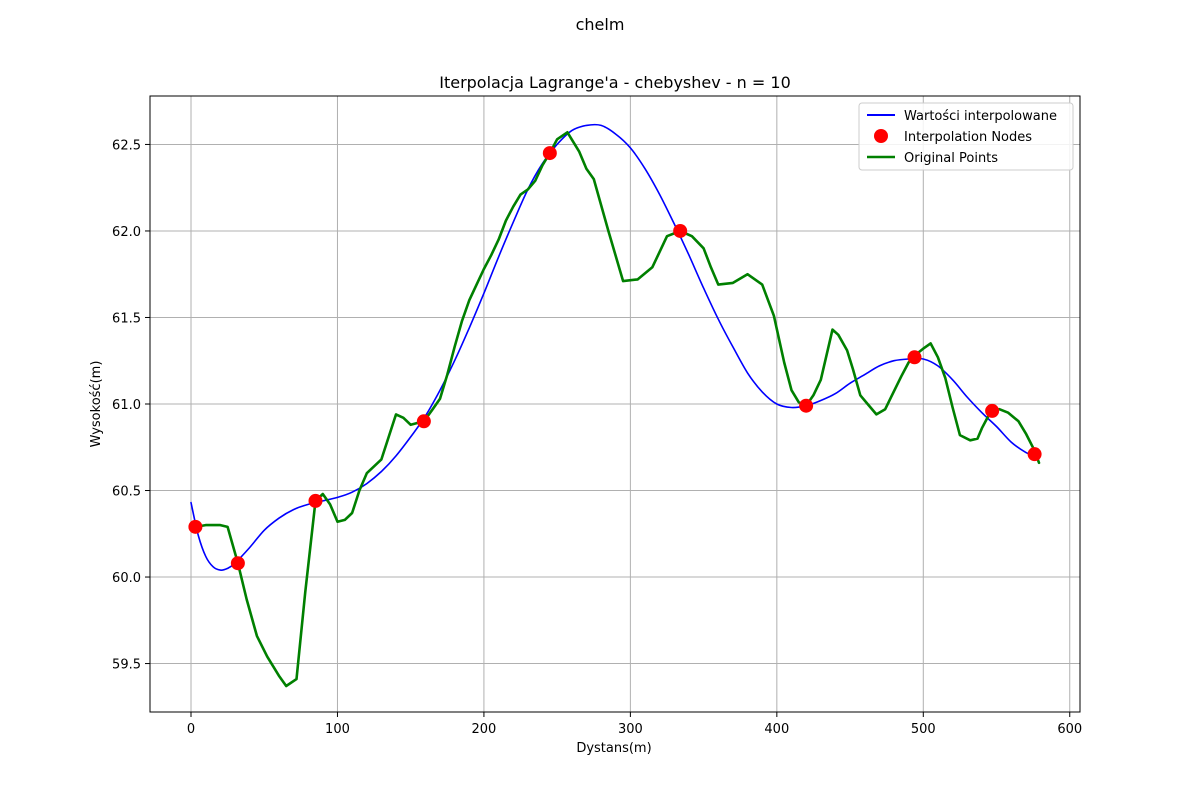 This screenshot has height=800, width=1200. What do you see at coordinates (126, 492) in the screenshot?
I see `y-tick-label: 60.5` at bounding box center [126, 492].